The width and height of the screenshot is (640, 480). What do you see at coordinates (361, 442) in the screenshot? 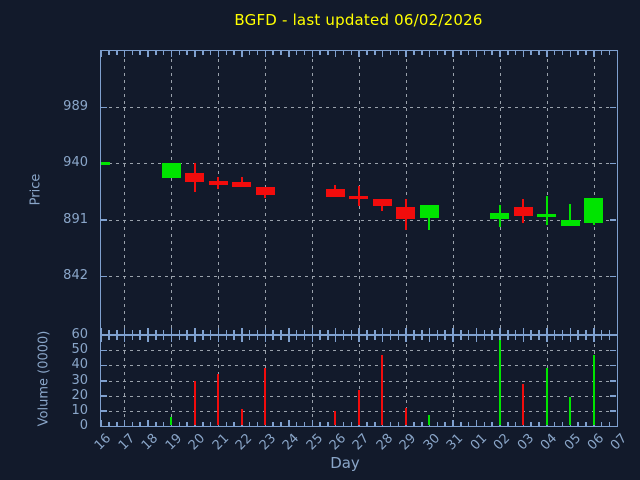
I see `day-tick-label: 27` at bounding box center [361, 442].